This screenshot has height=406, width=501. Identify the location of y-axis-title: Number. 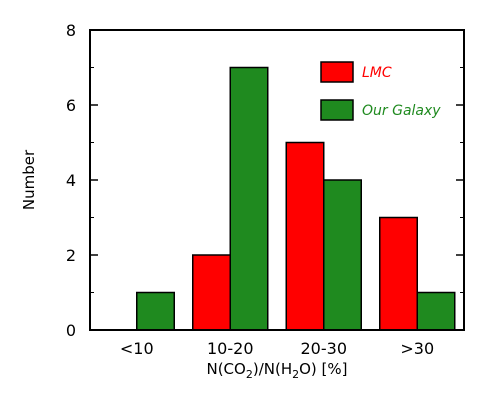
(29, 179).